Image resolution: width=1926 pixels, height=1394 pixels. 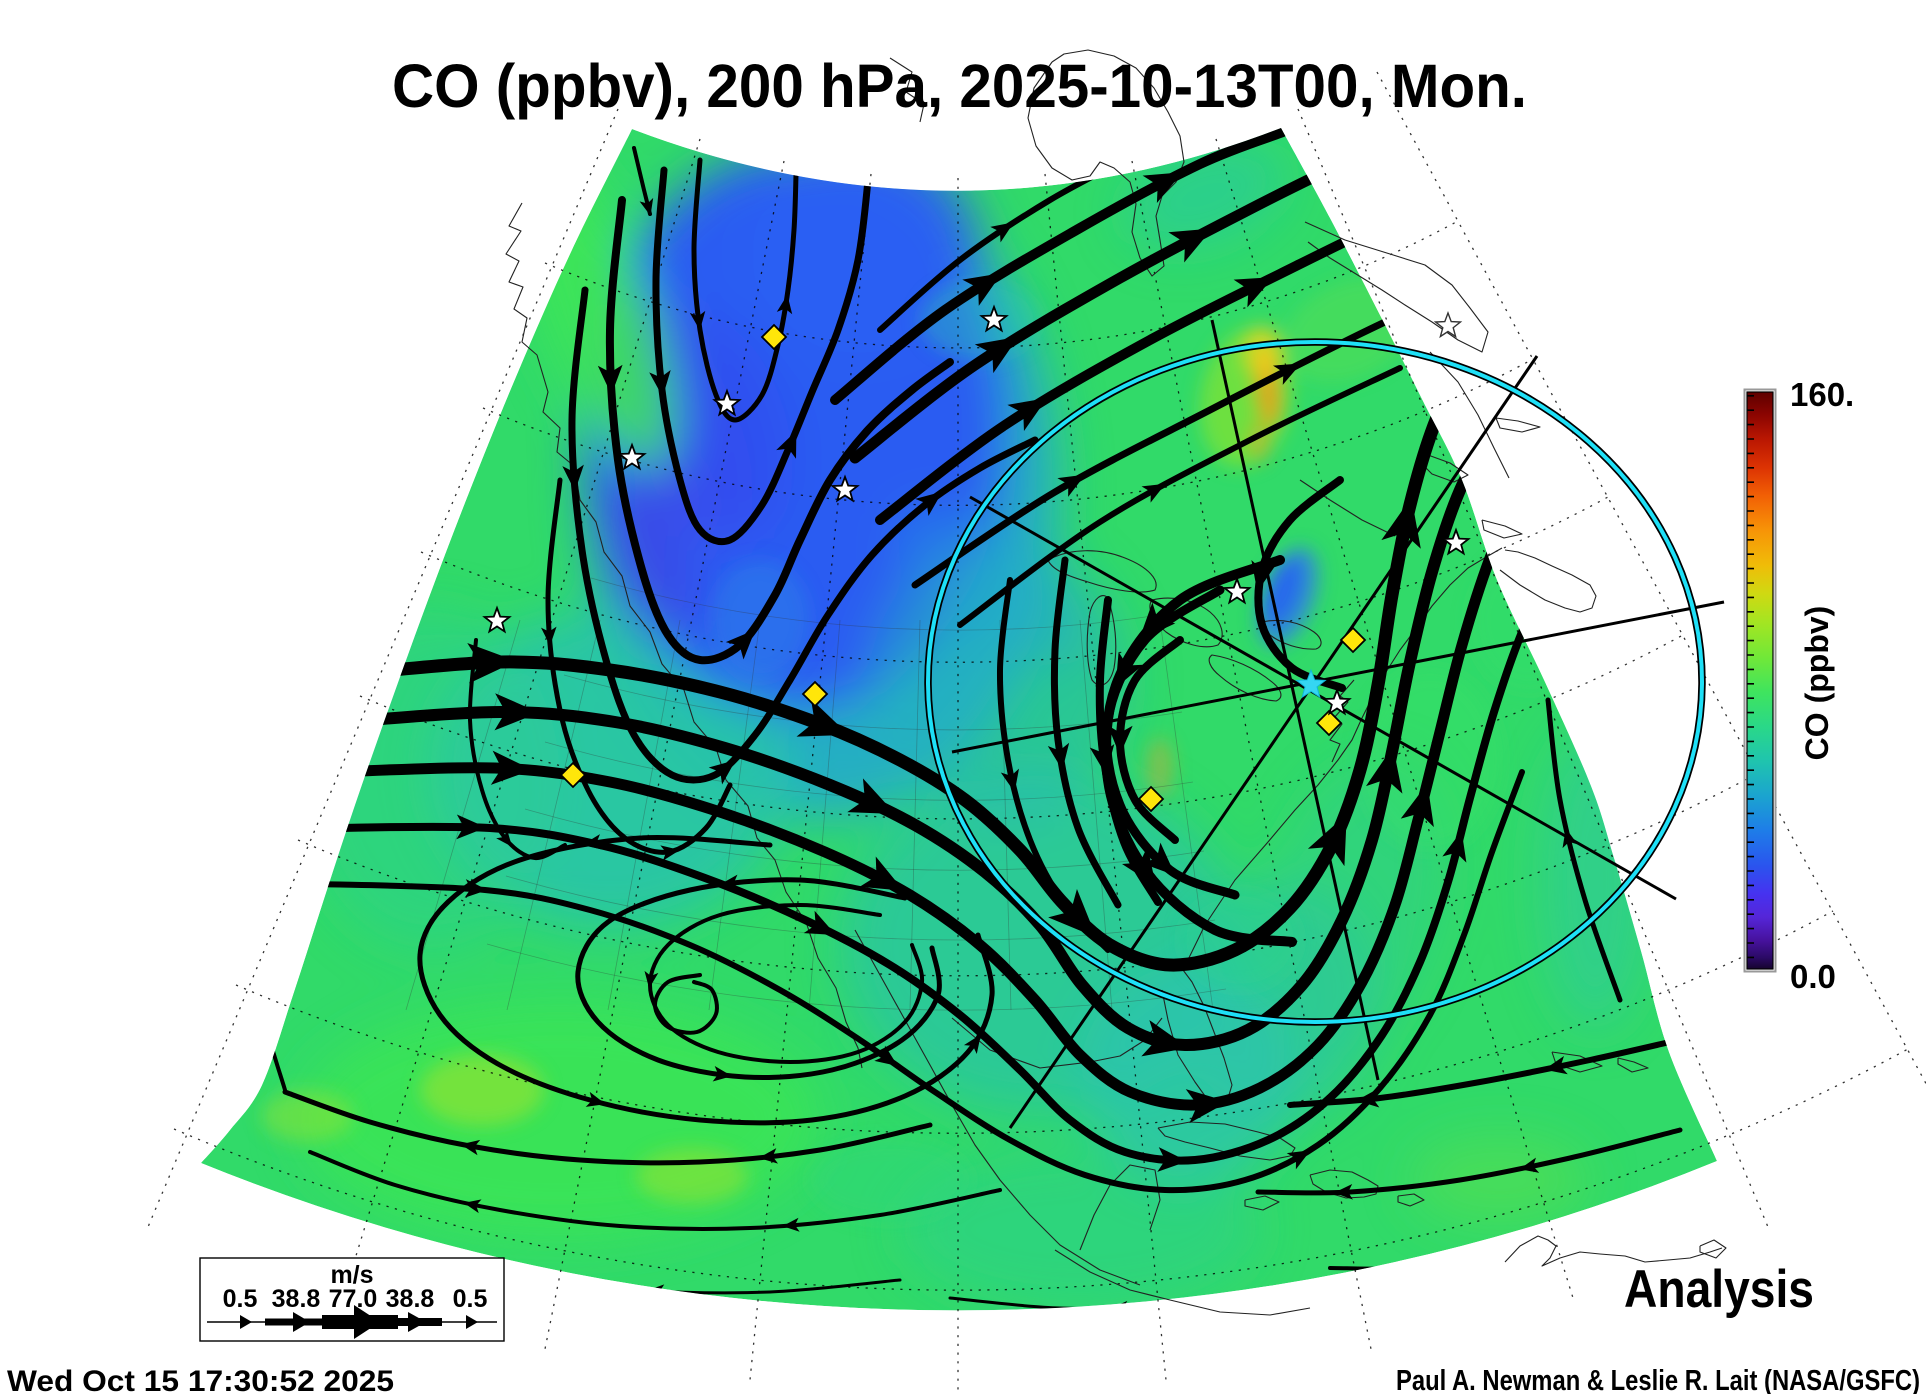 I want to click on svg-text: 0.0, so click(x=1813, y=976).